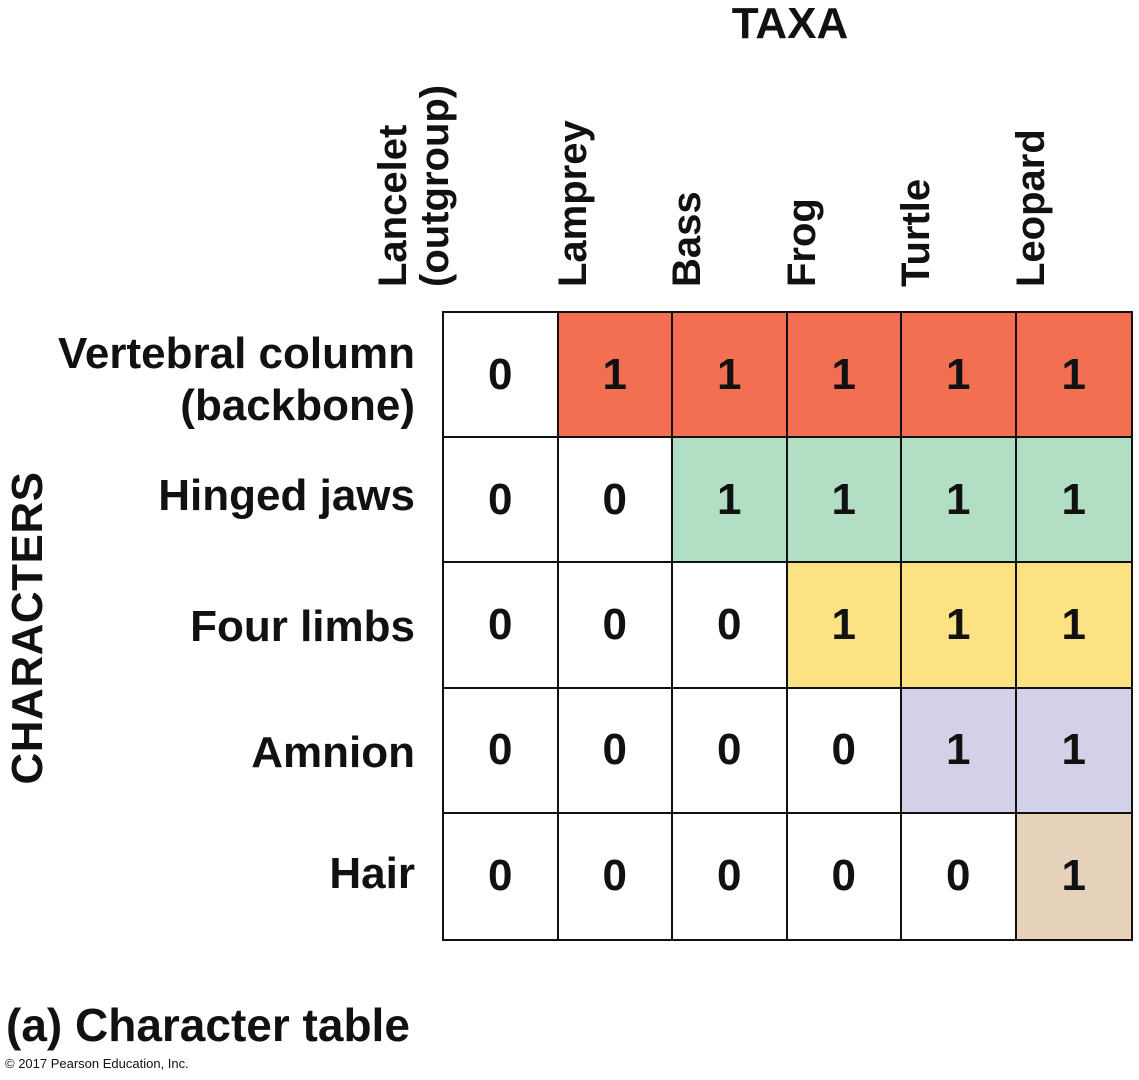 This screenshot has height=1080, width=1139. What do you see at coordinates (236, 380) in the screenshot?
I see `character-label-vertebral-column: Vertebral column (backbone)` at bounding box center [236, 380].